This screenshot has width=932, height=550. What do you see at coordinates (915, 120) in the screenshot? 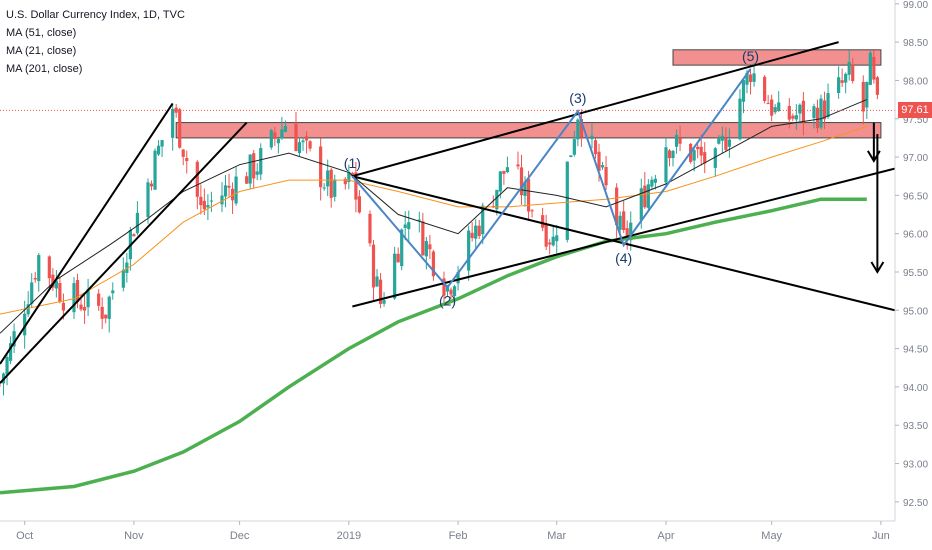
I see `y-tick-label: 97.50` at bounding box center [915, 120].